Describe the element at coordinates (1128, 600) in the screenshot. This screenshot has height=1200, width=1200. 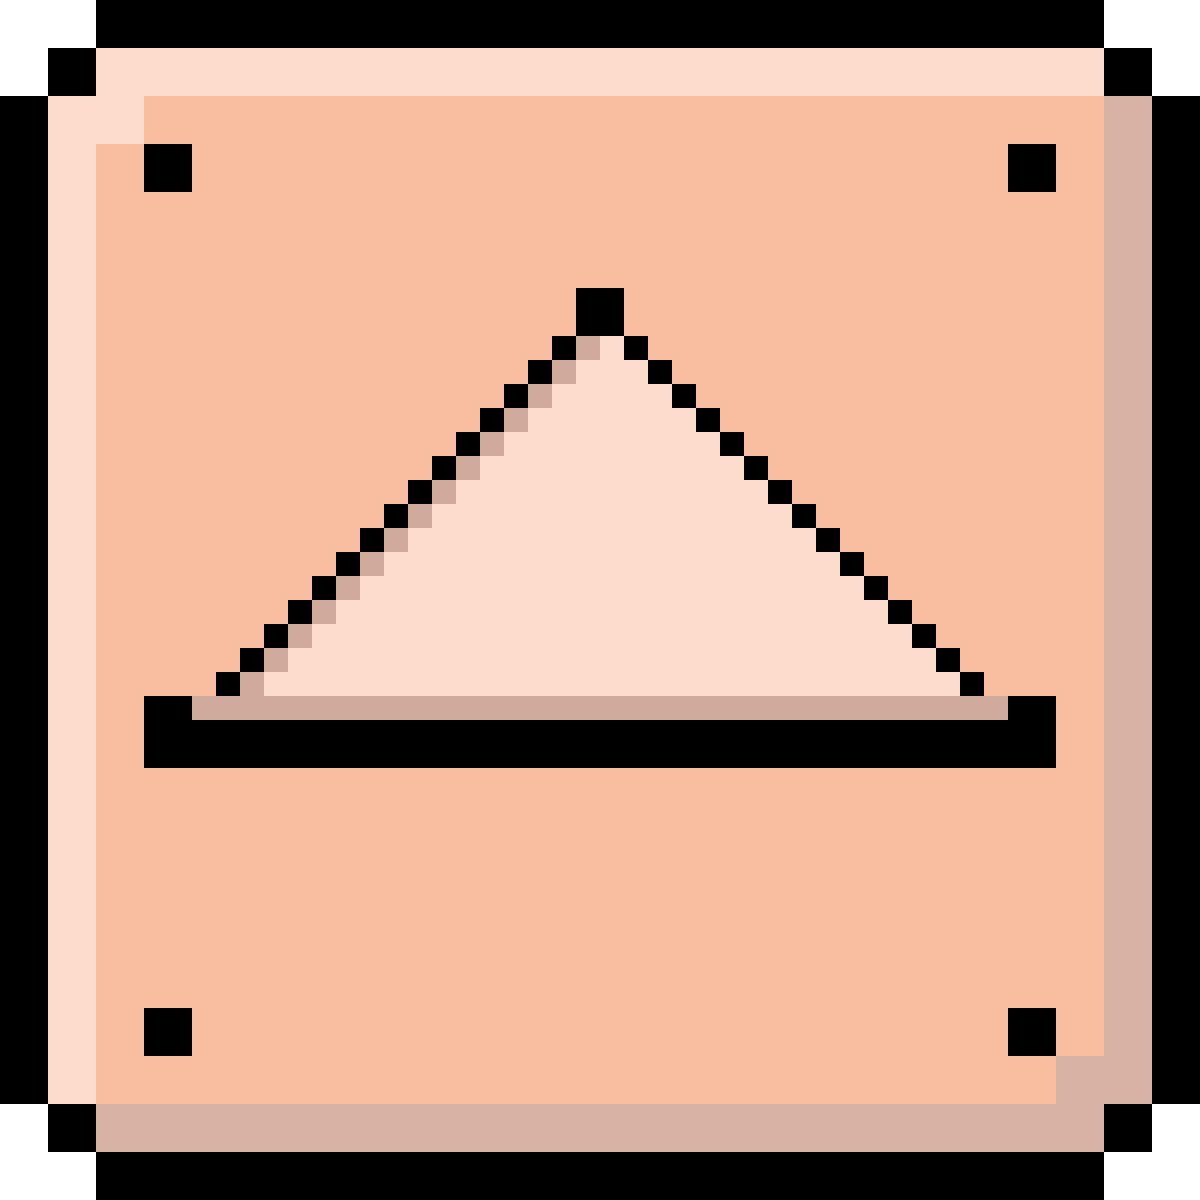
I see `bevel-shadow-right` at that location.